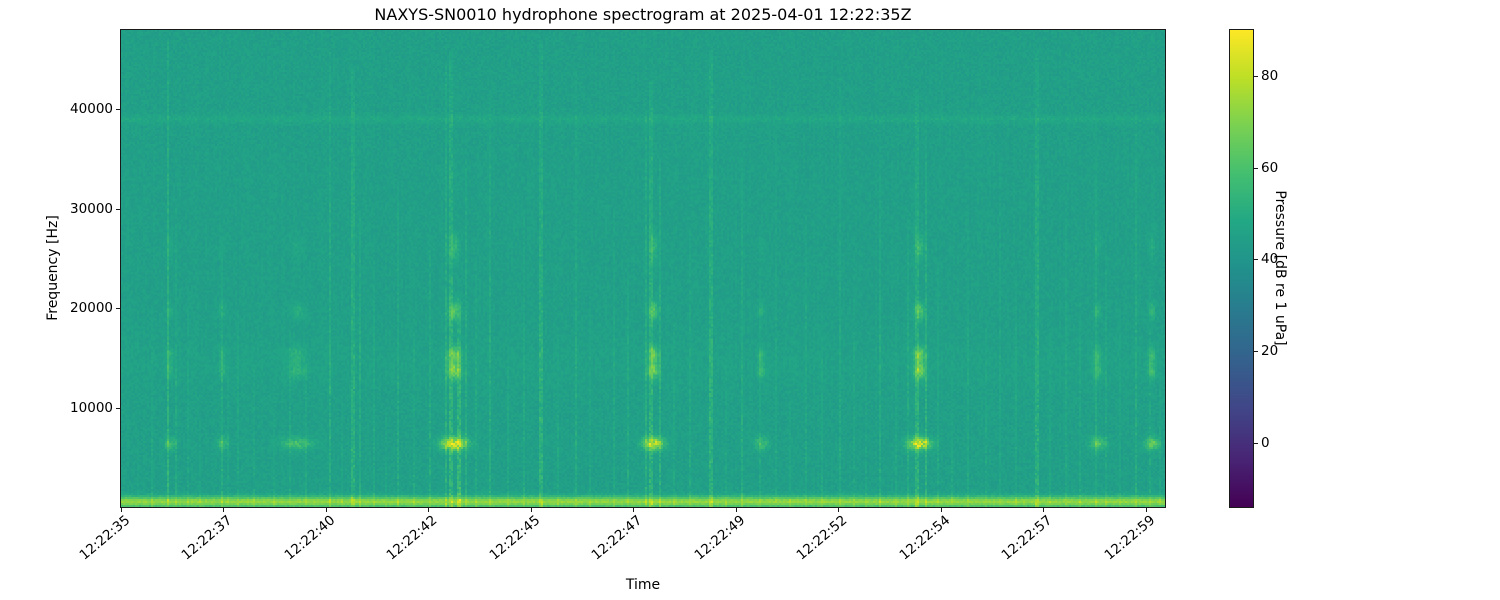 This screenshot has height=600, width=1500. Describe the element at coordinates (207, 538) in the screenshot. I see `x-tick-label: 12:22:37` at that location.